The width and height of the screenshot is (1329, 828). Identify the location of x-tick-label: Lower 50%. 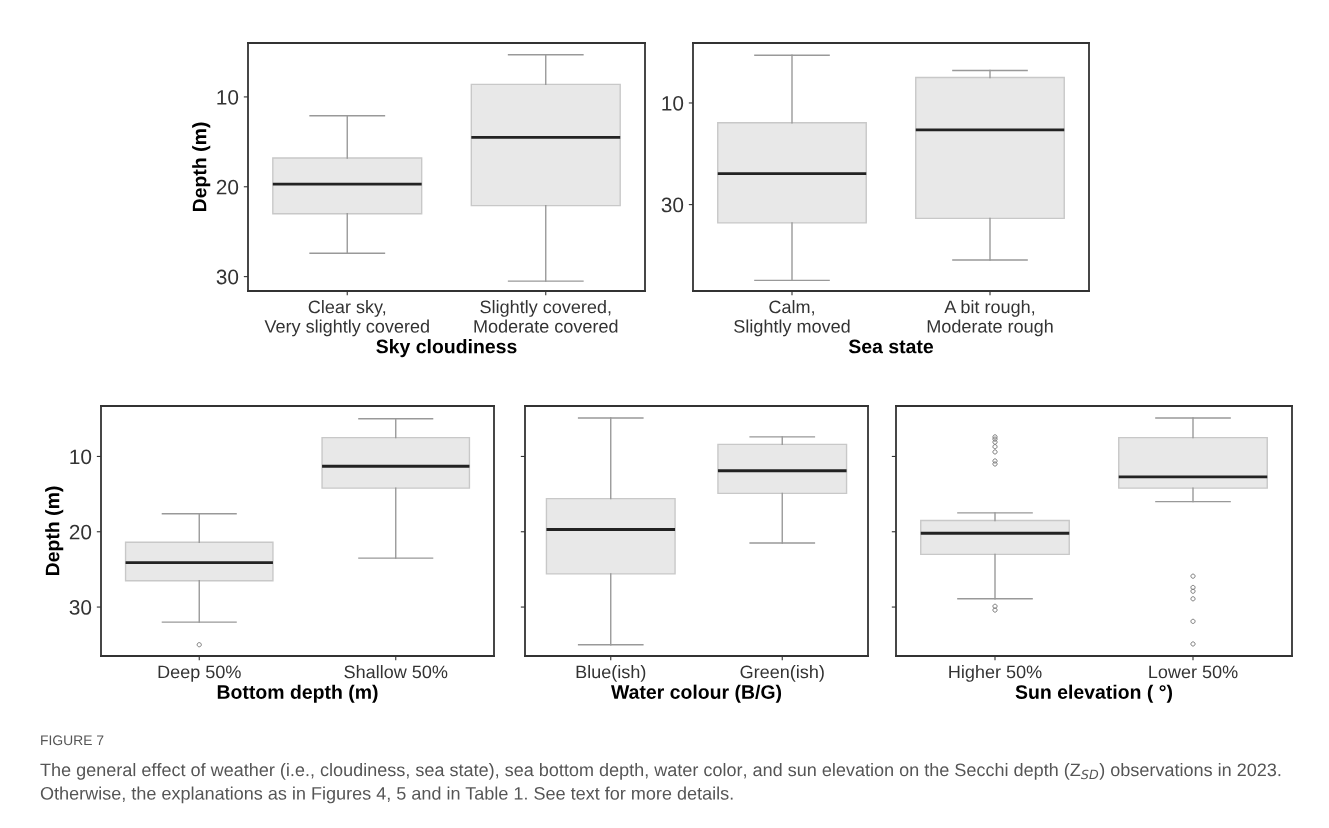
(1193, 672).